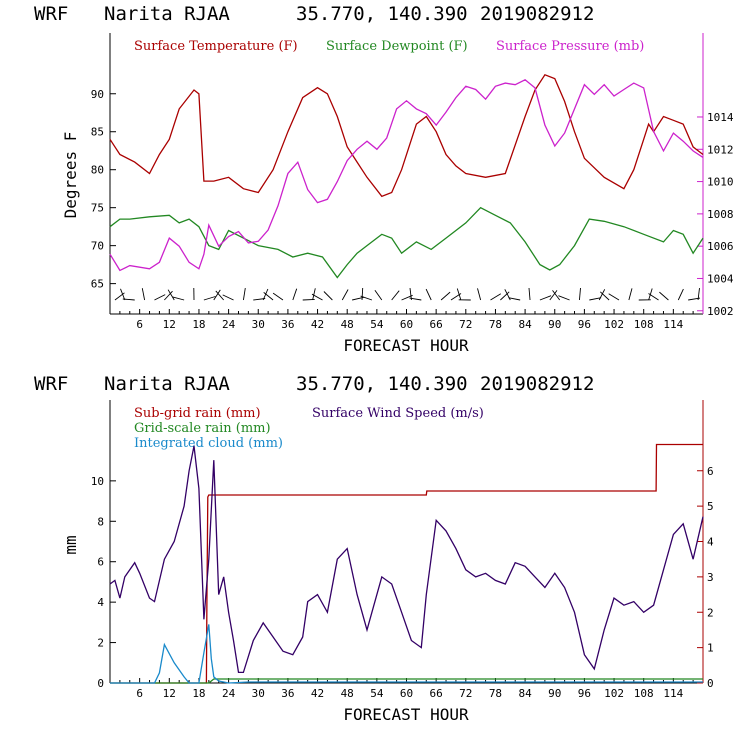 The image size is (740, 740). What do you see at coordinates (97, 132) in the screenshot?
I see `y-tick-label: 85` at bounding box center [97, 132].